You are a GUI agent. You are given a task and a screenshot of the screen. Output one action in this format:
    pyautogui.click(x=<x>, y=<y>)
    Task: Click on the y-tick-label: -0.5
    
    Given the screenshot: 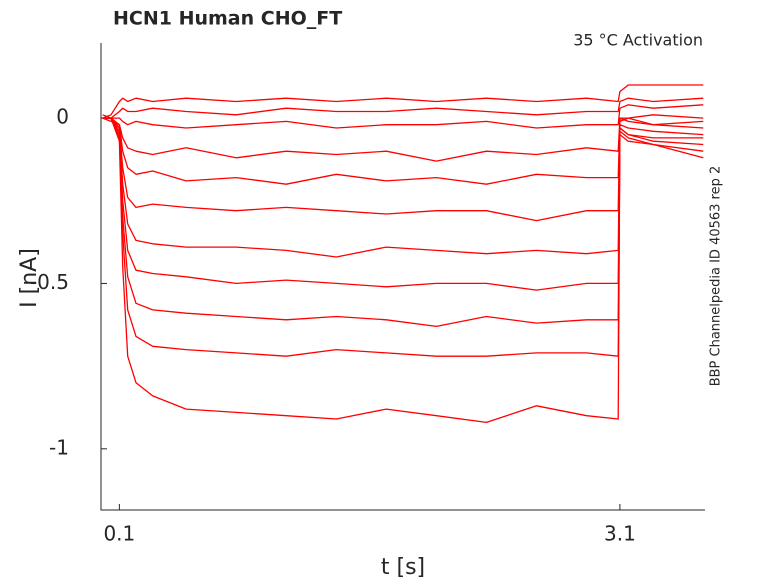 What is the action you would take?
    pyautogui.click(x=49, y=282)
    